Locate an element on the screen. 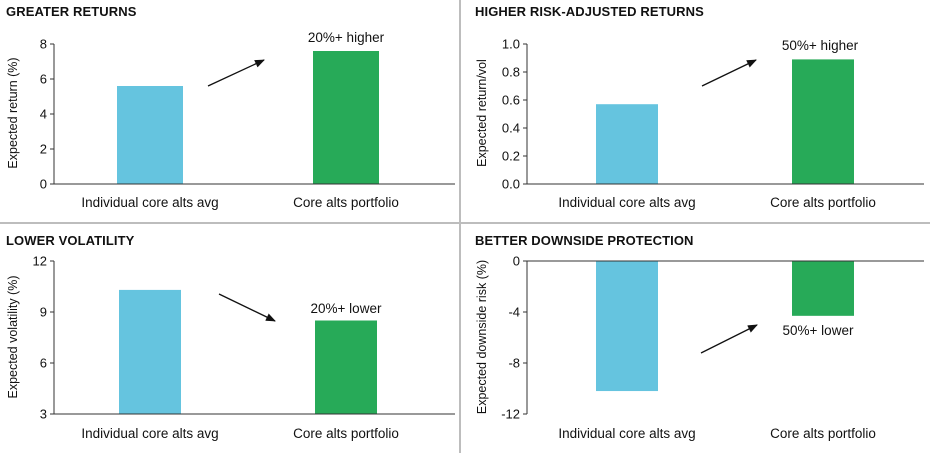 Image resolution: width=930 pixels, height=453 pixels. panel-title-risk-adjusted: HIGHER RISK-ADJUSTED RETURNS is located at coordinates (589, 11).